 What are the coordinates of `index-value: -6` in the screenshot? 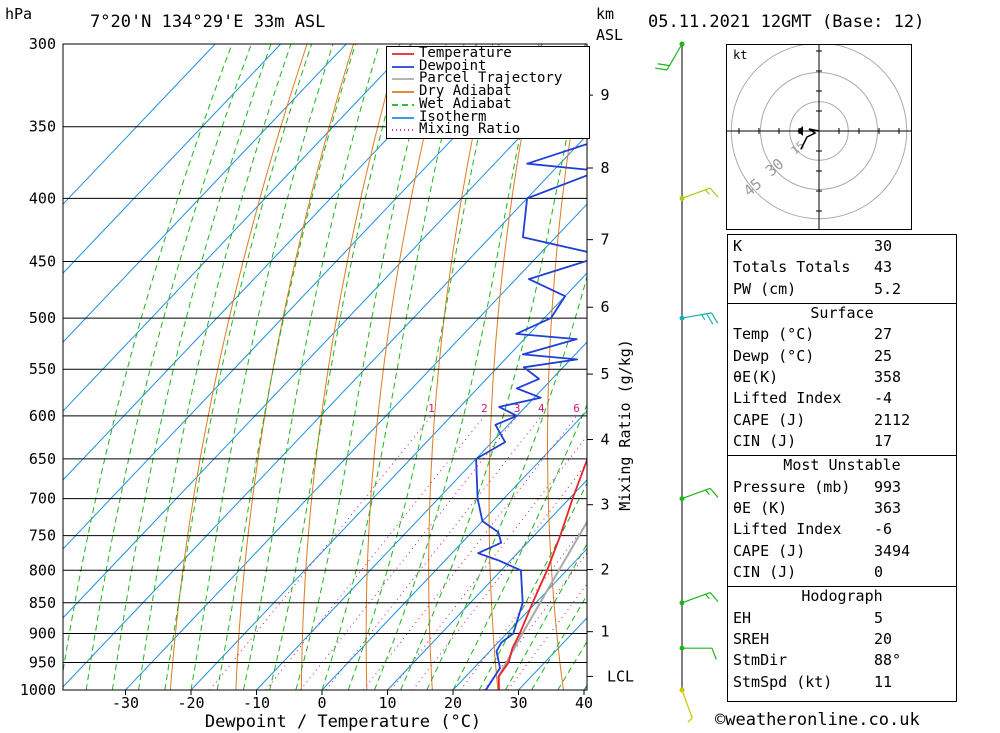 It's located at (883, 529).